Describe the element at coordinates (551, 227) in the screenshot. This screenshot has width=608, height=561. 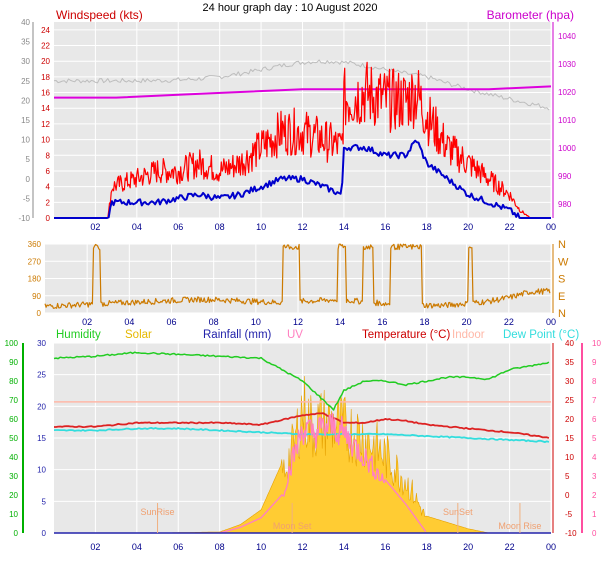
I see `x-tick-label: 00` at that location.